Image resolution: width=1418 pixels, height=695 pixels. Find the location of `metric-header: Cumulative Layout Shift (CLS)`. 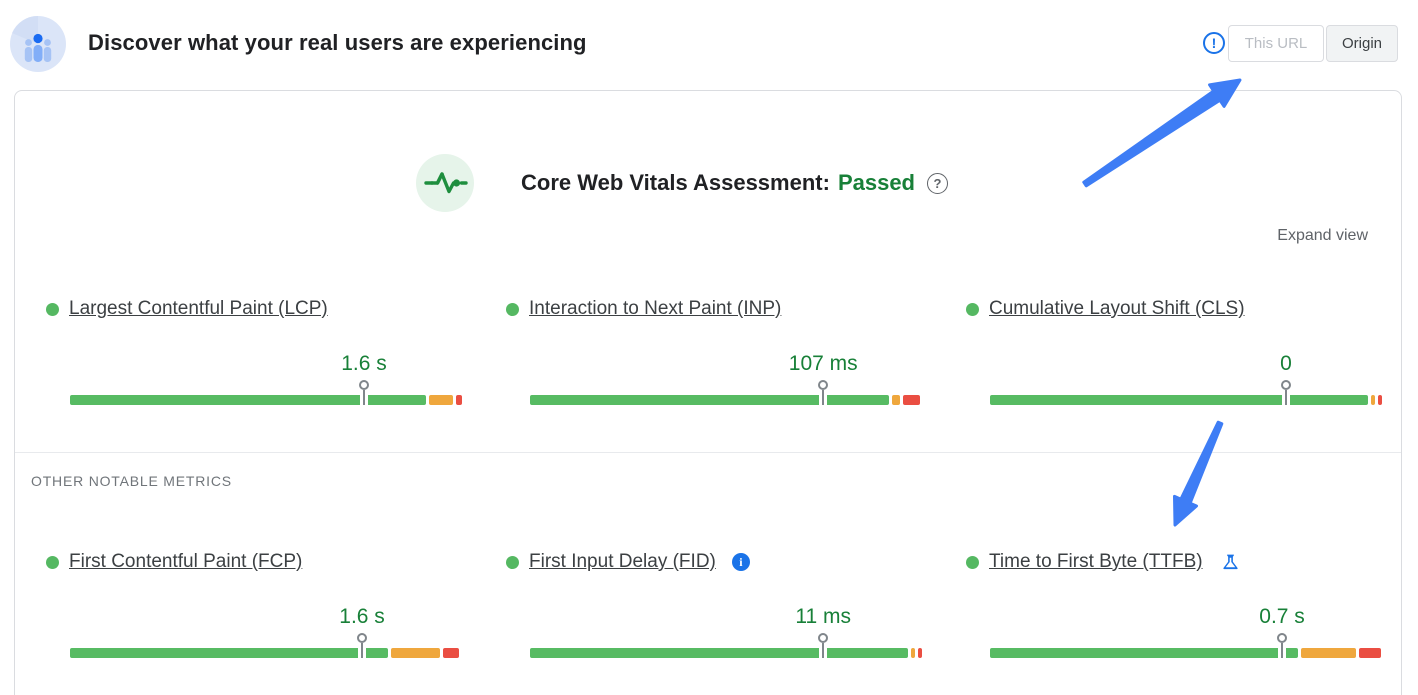

metric-header: Cumulative Layout Shift (CLS) is located at coordinates (1176, 308).